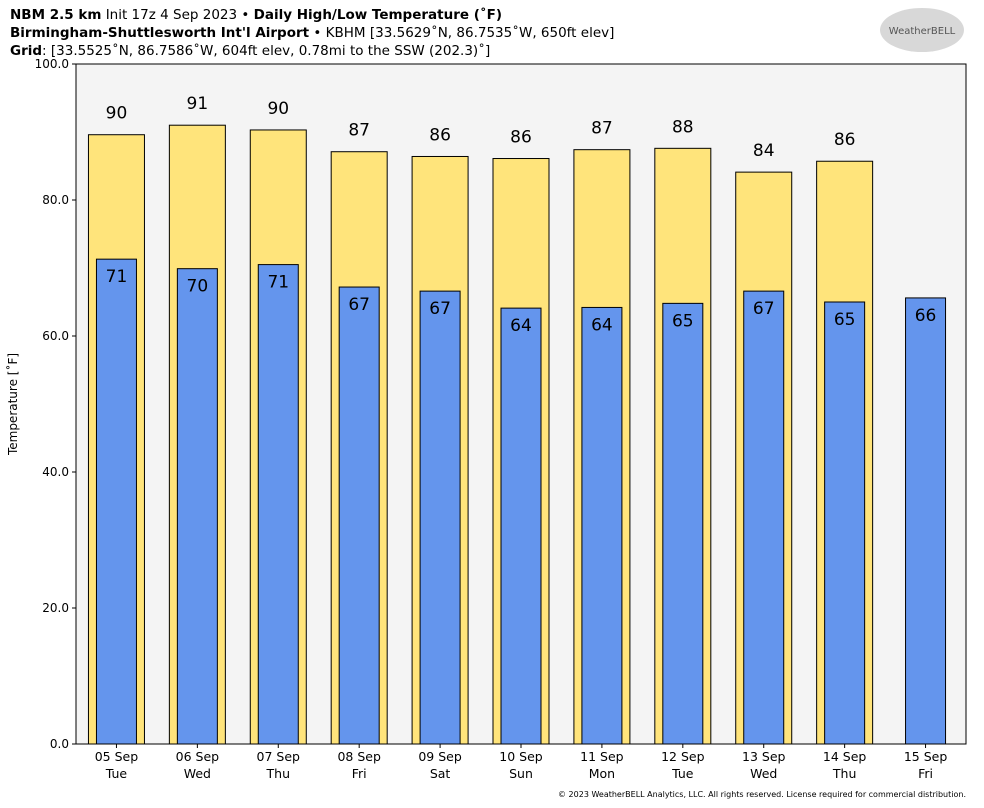  I want to click on logo: WeatherBELL, so click(922, 31).